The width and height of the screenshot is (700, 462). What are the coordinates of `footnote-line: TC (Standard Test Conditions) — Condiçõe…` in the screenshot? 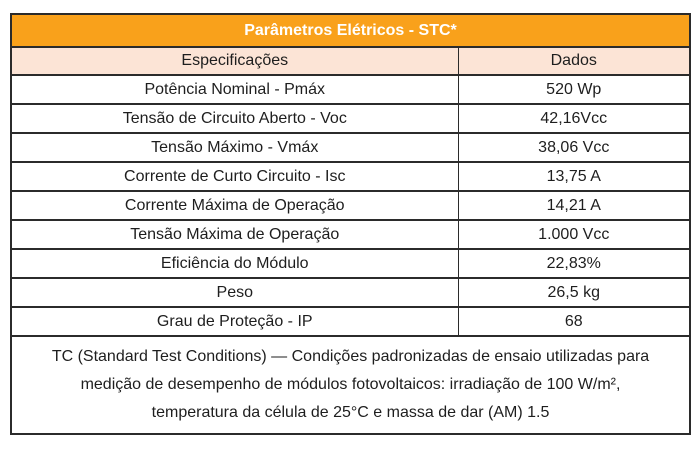 It's located at (350, 356).